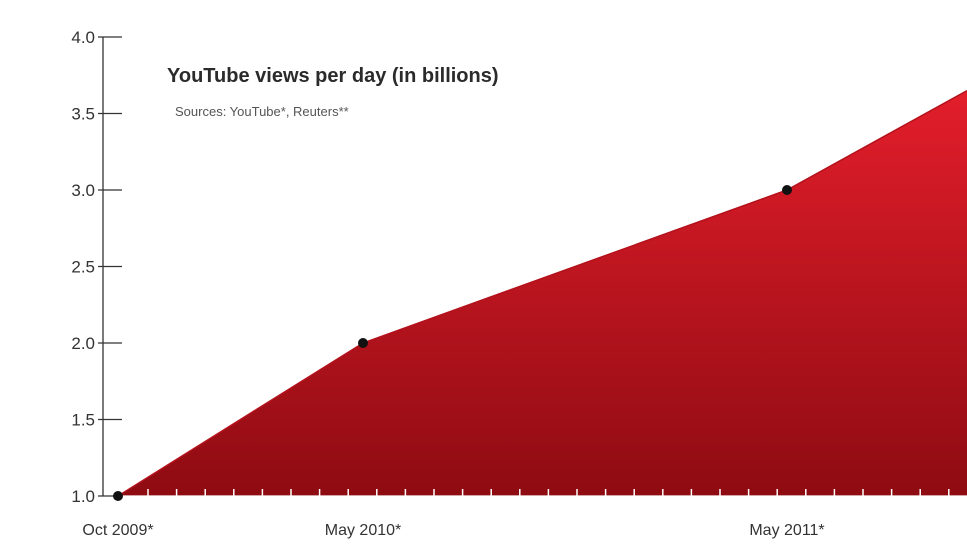 This screenshot has height=546, width=967. What do you see at coordinates (96, 267) in the screenshot?
I see `y-ticks: 1.0 1.5 2.0 2.5 3.0 3.5 4.0` at bounding box center [96, 267].